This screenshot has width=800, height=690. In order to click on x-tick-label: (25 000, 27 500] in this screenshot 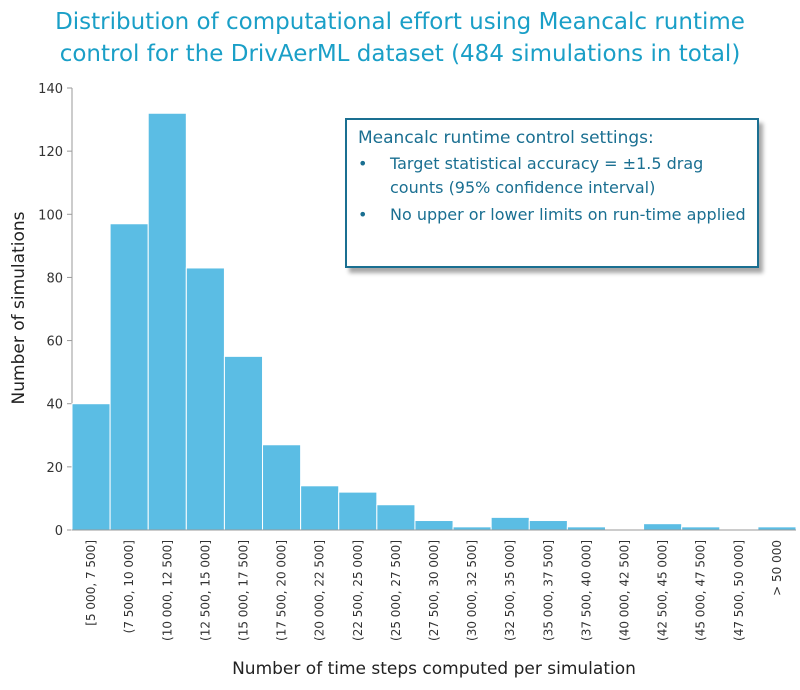, I will do `click(396, 590)`.